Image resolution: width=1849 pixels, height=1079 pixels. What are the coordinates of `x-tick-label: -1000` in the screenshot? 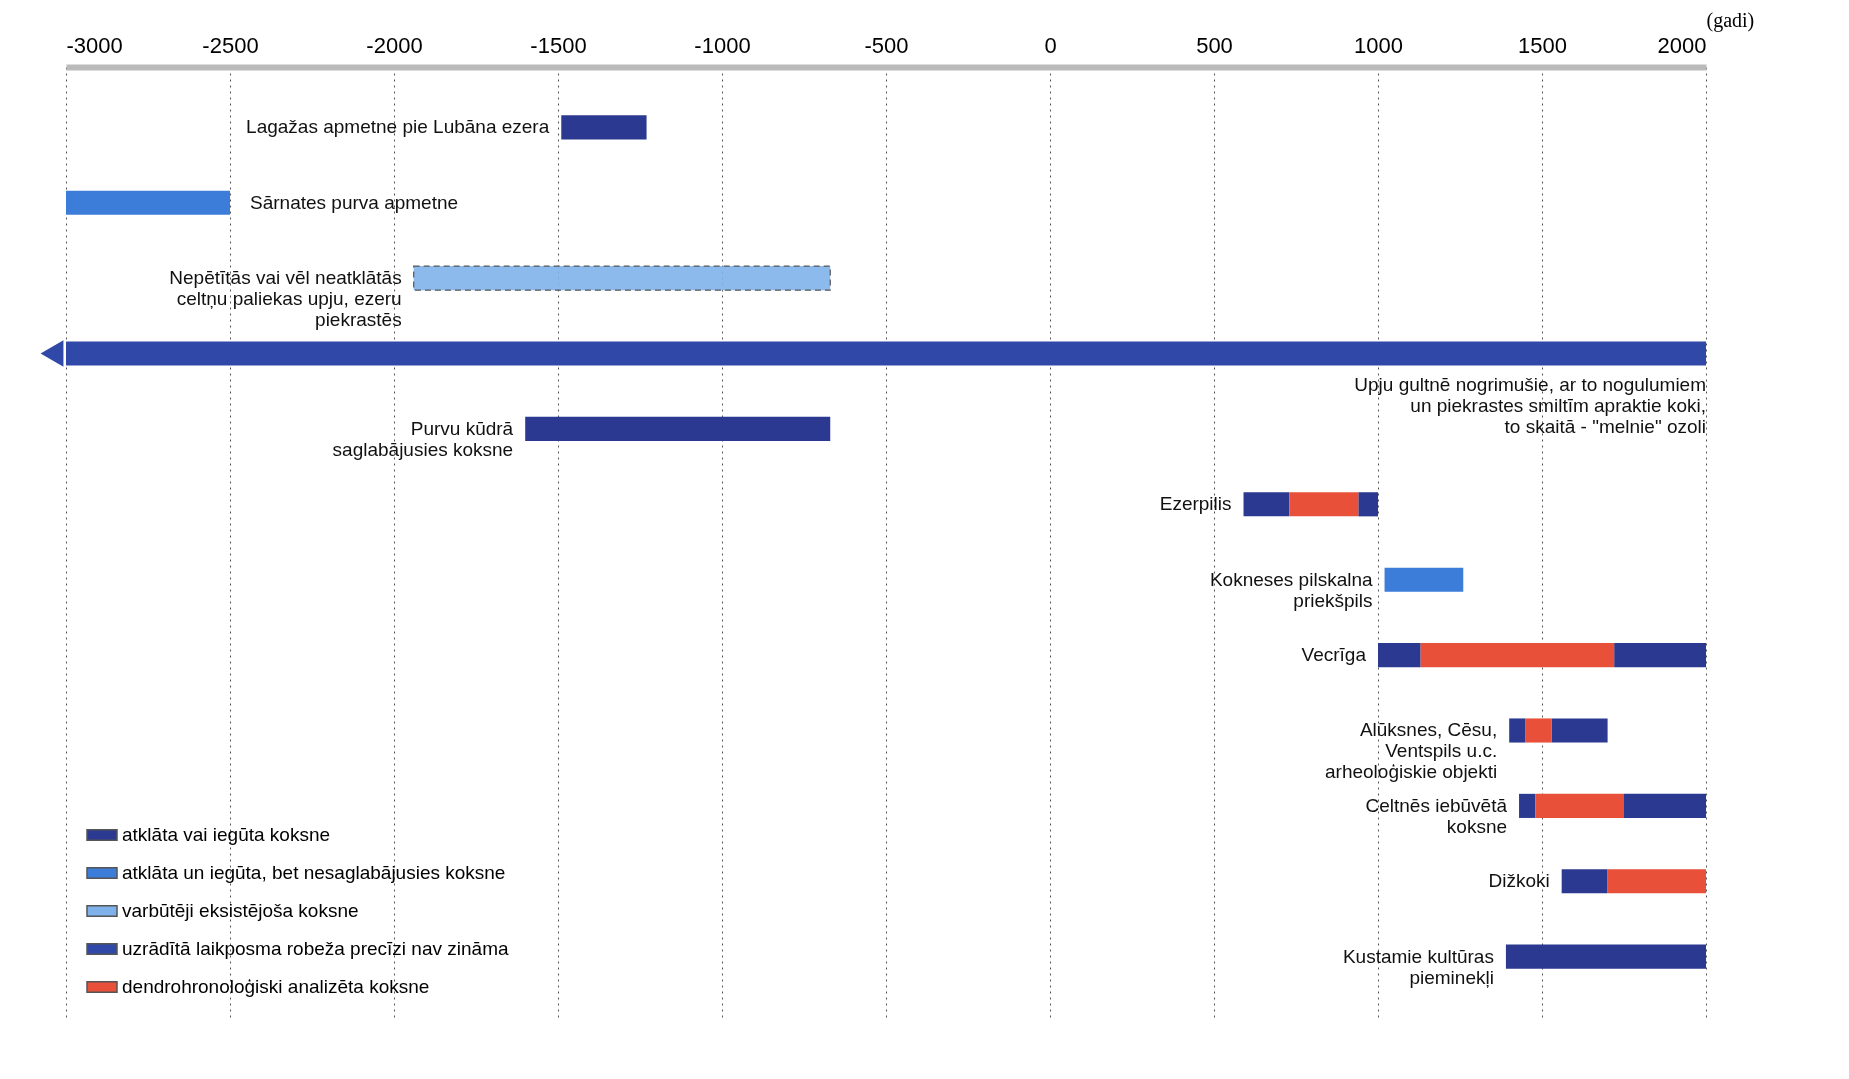 It's located at (722, 45).